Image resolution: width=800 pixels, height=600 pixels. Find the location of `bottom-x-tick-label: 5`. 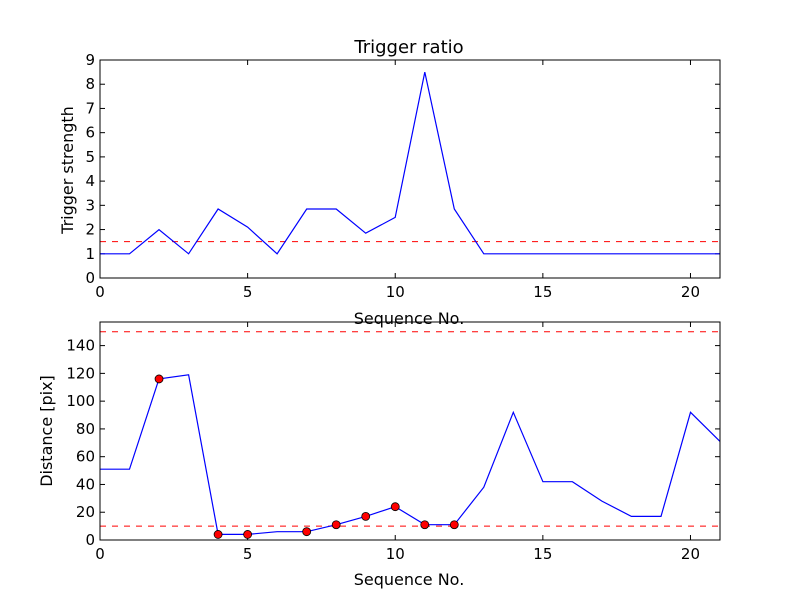

bottom-x-tick-label: 5 is located at coordinates (248, 554).